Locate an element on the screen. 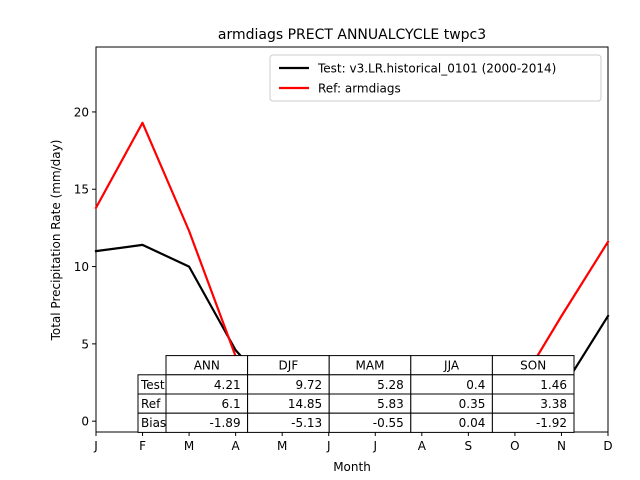 The image size is (640, 480). table-cell-value: 14.85 is located at coordinates (305, 404).